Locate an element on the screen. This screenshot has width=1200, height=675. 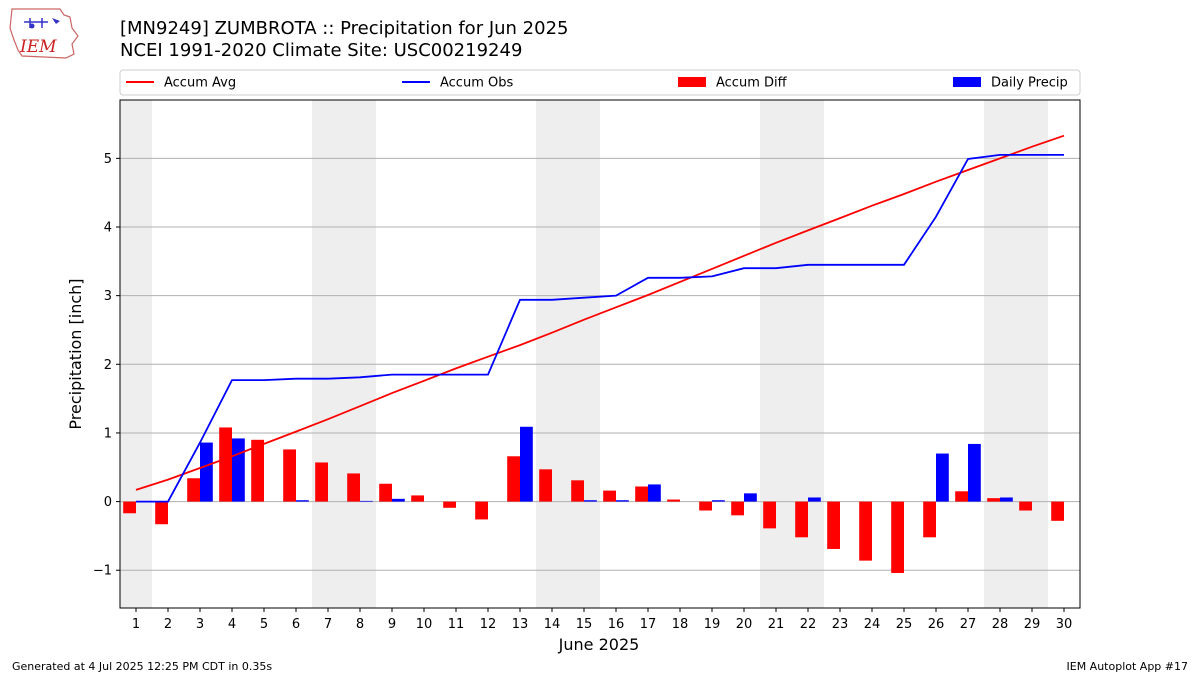
y-tick-label: 2 is located at coordinates (108, 365).